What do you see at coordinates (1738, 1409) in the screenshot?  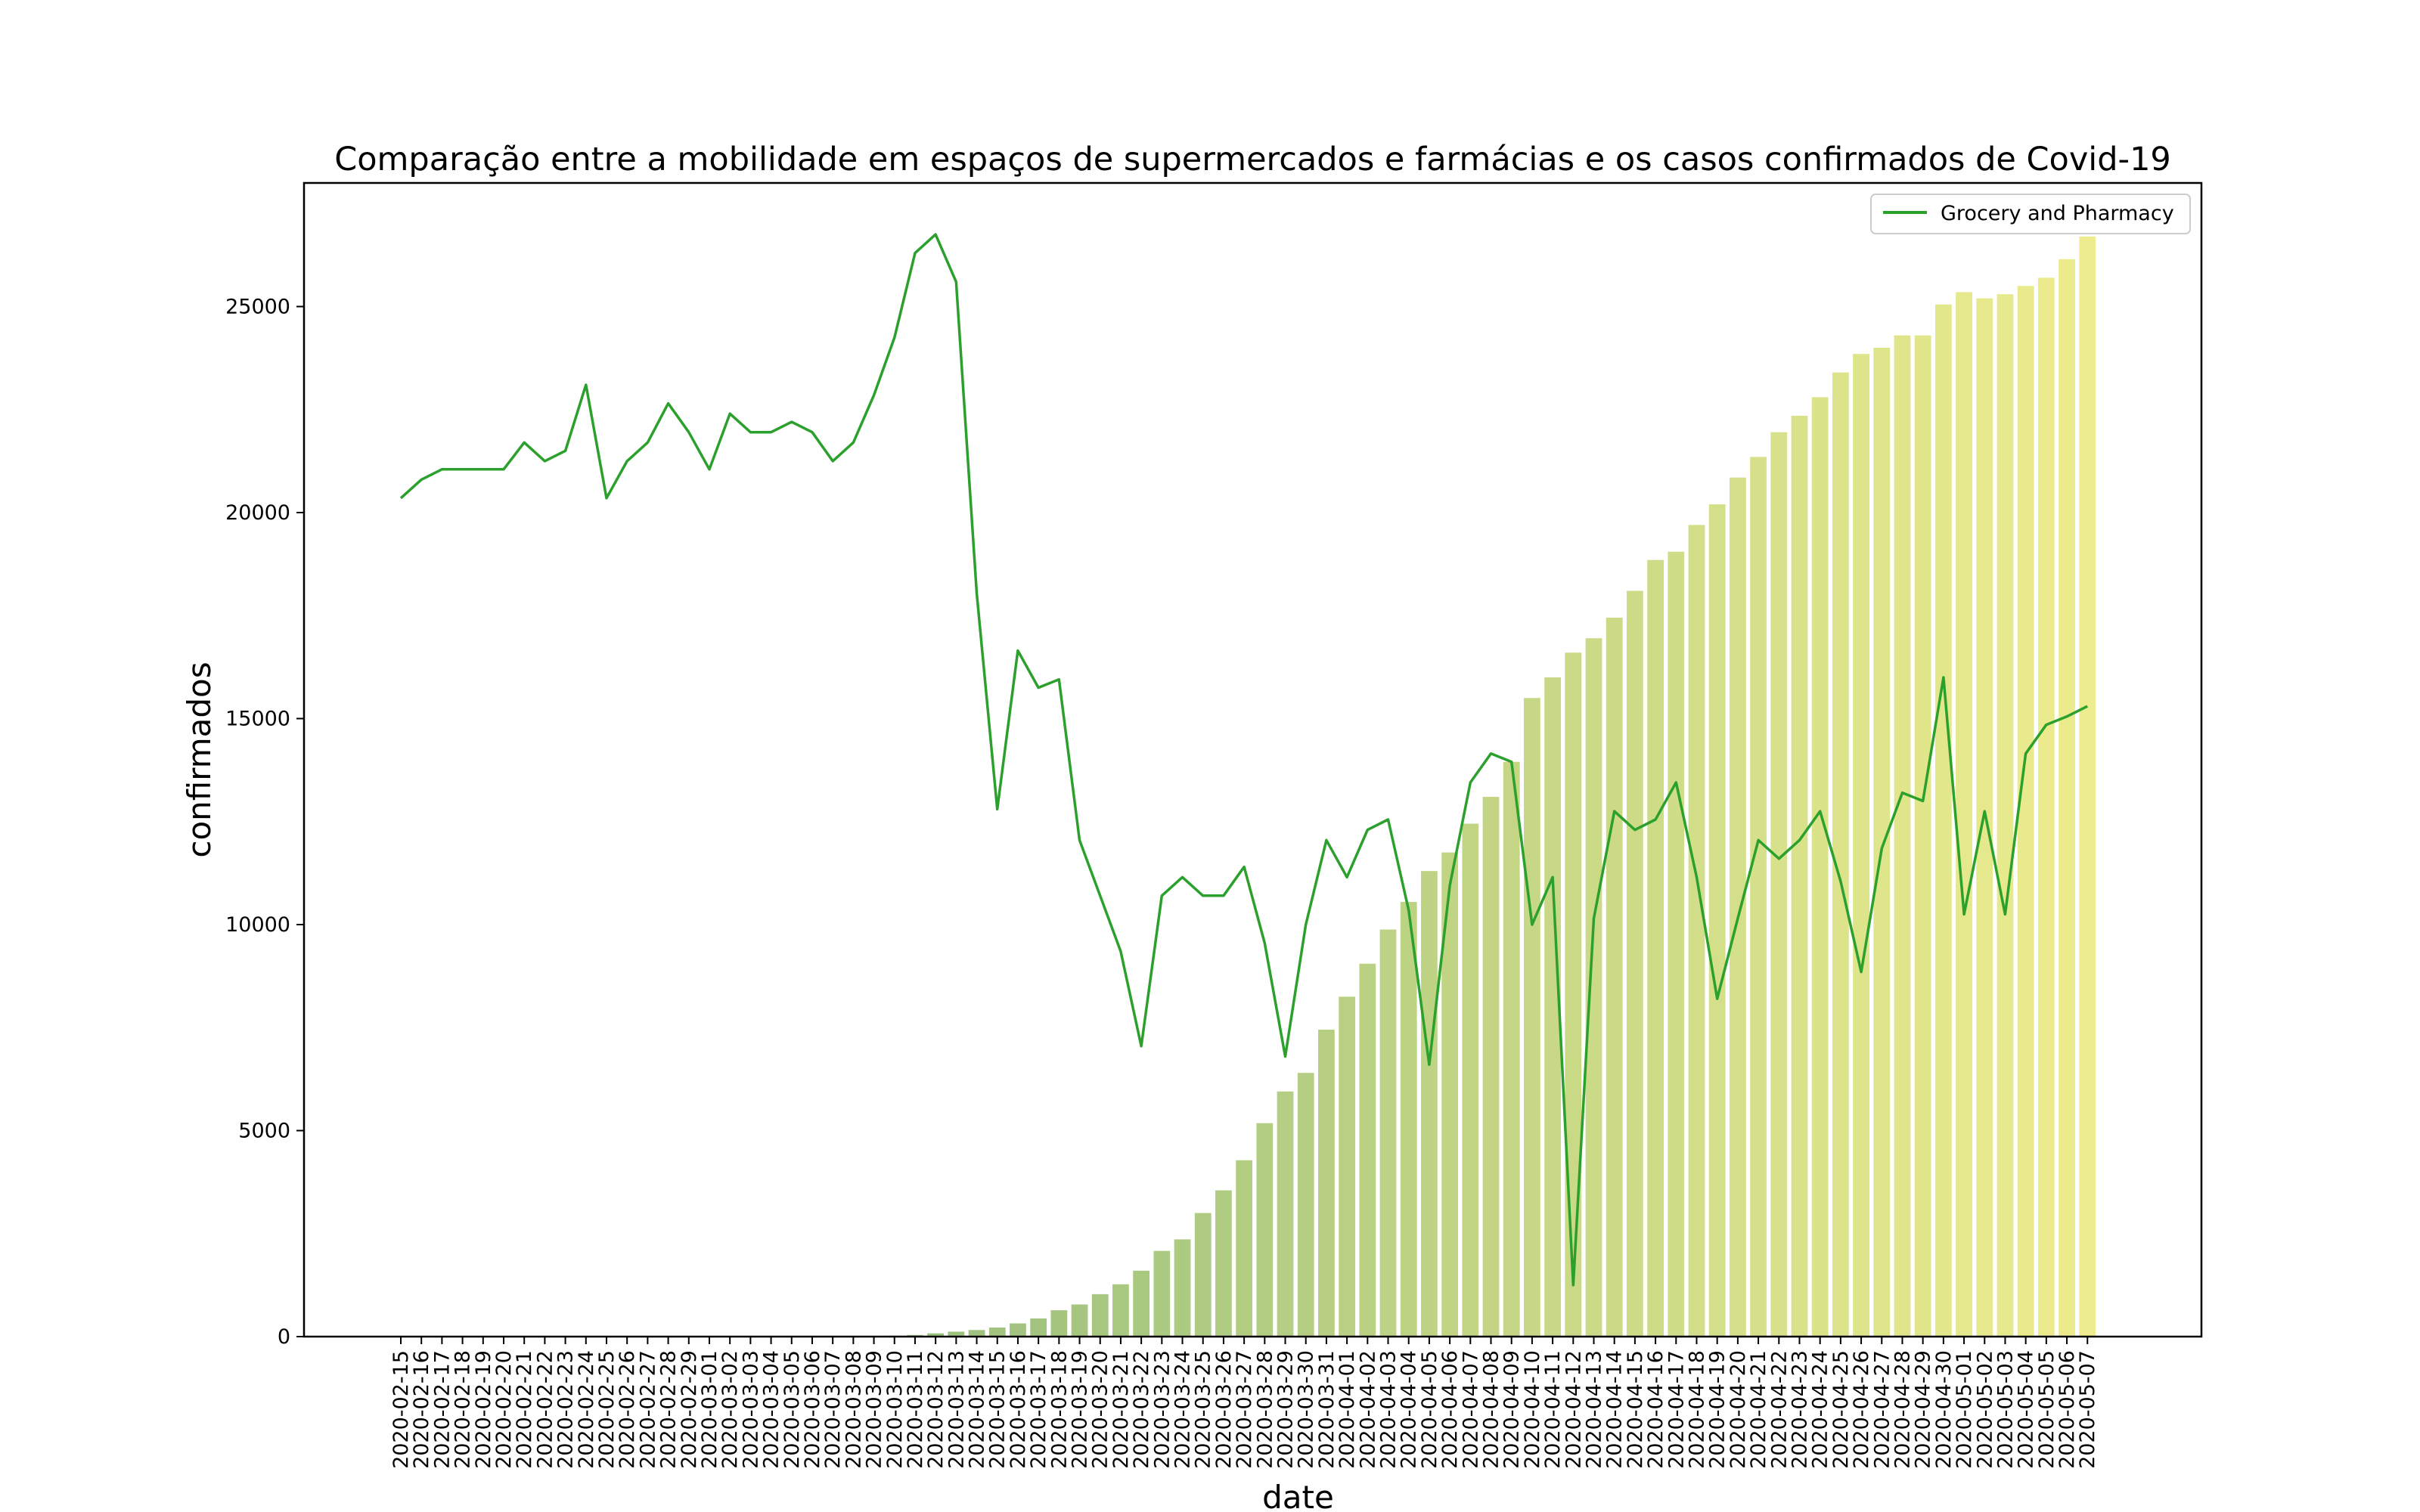 I see `x-tick-label: 2020-04-20` at bounding box center [1738, 1409].